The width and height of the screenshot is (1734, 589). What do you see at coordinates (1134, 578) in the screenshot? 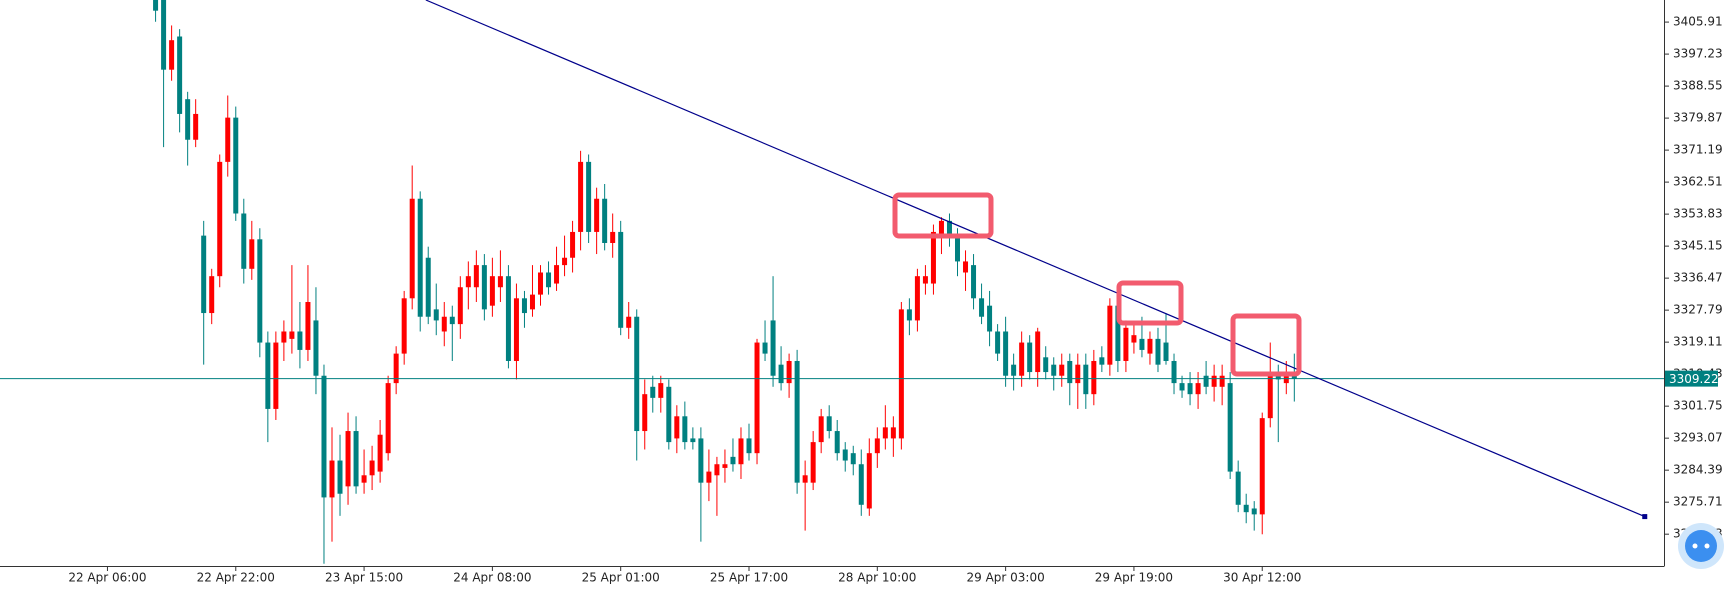
I see `x-tick-label: 29 Apr 19:00` at bounding box center [1134, 578].